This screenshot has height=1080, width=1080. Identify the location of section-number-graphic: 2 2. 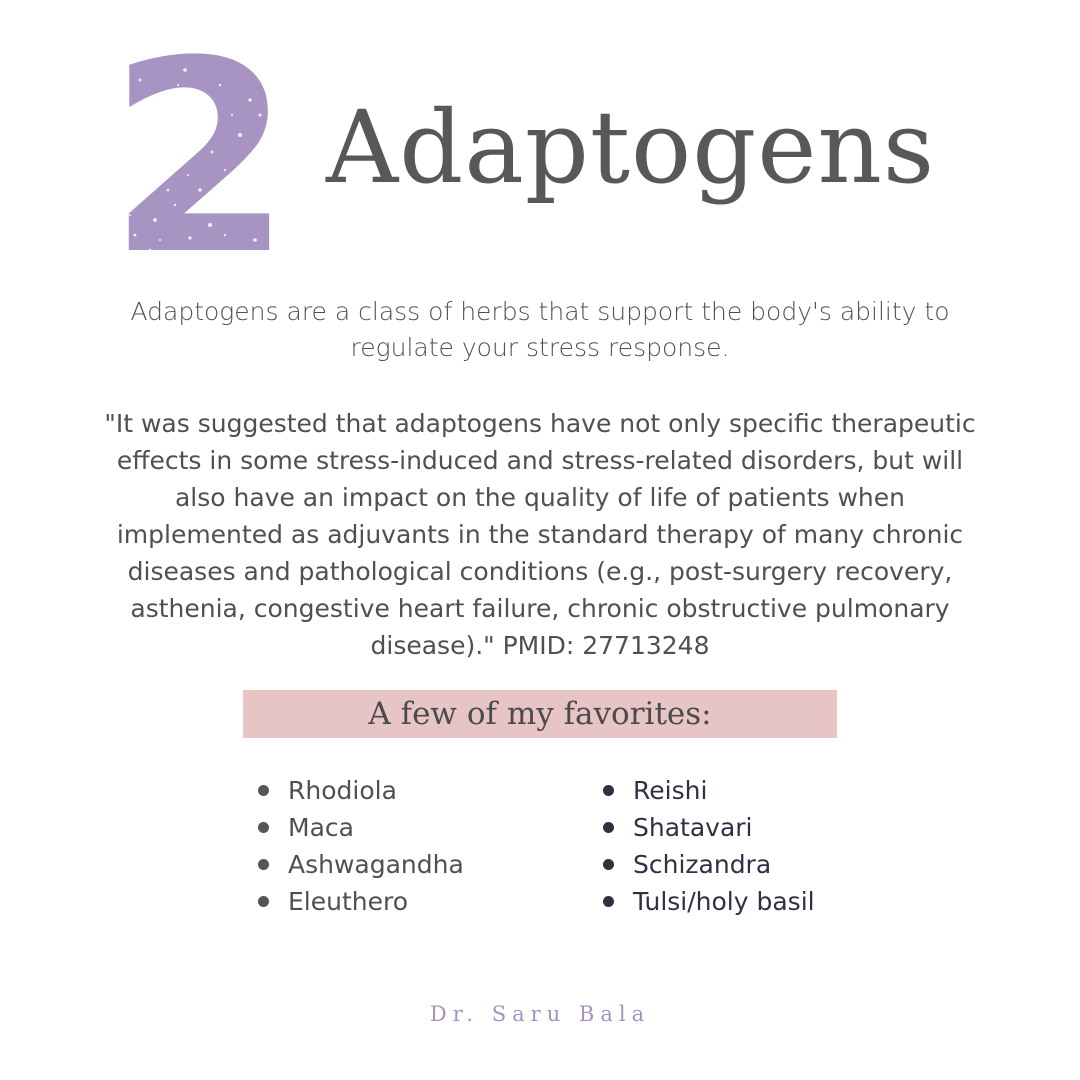
(200, 155).